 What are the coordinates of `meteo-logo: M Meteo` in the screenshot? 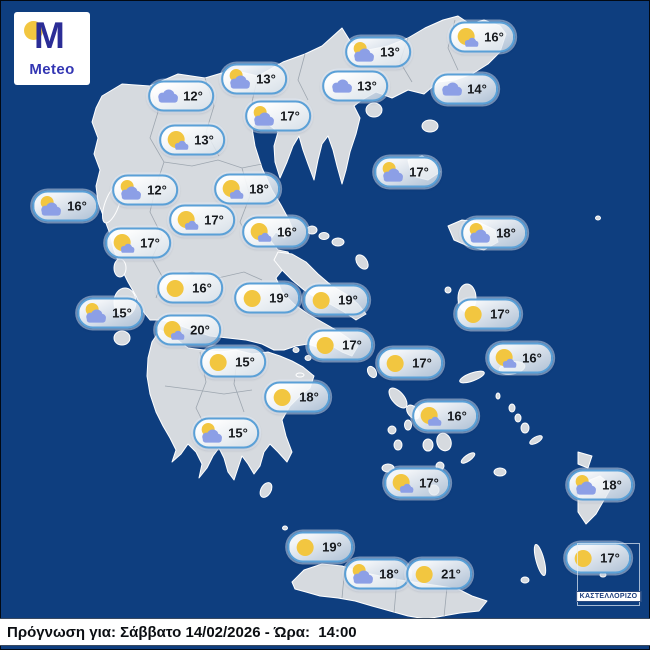 It's located at (52, 48).